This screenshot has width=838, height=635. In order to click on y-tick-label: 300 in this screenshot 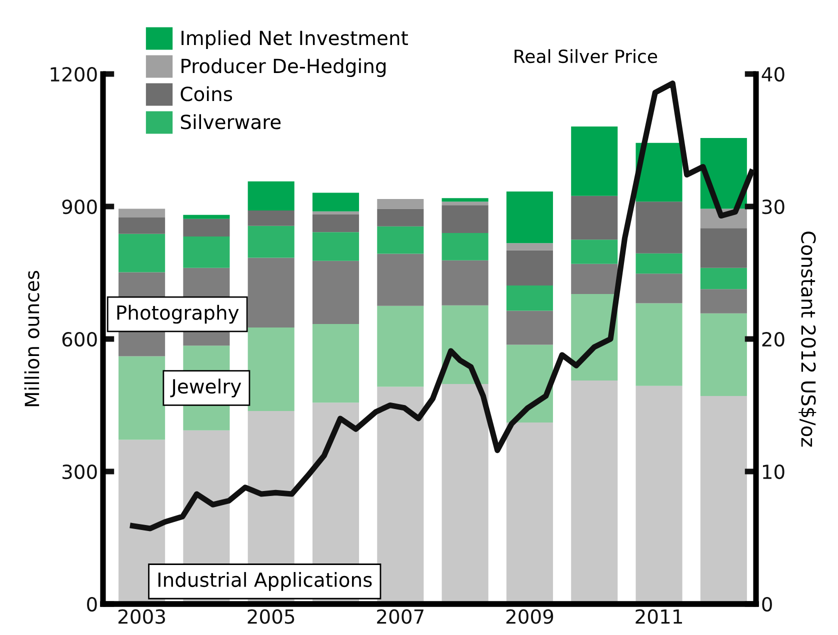, I will do `click(79, 472)`.